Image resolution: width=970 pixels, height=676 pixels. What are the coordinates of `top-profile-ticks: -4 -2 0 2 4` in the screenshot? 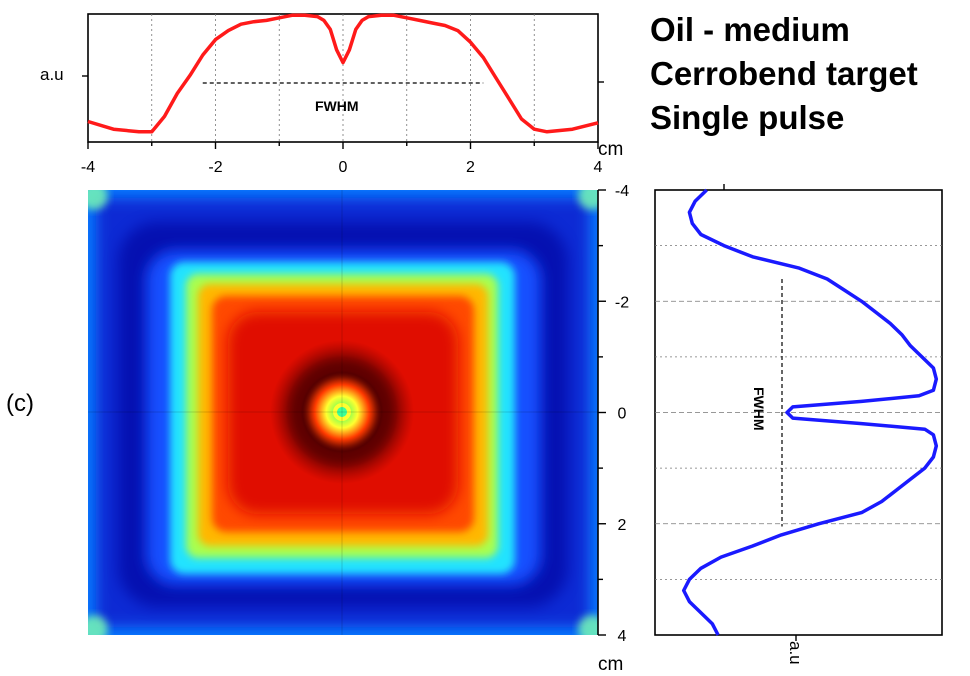 It's located at (342, 125).